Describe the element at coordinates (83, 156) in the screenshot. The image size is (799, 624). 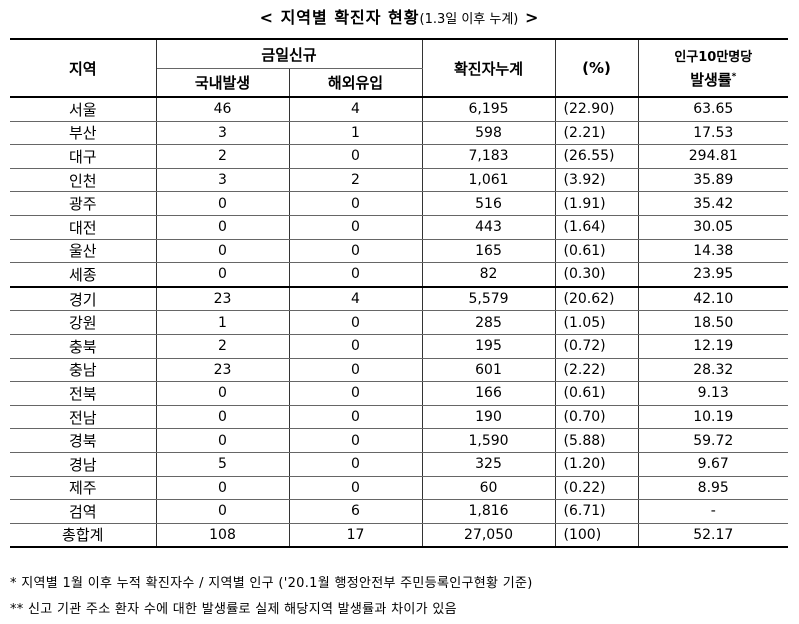
I see `cell-region: 대구` at that location.